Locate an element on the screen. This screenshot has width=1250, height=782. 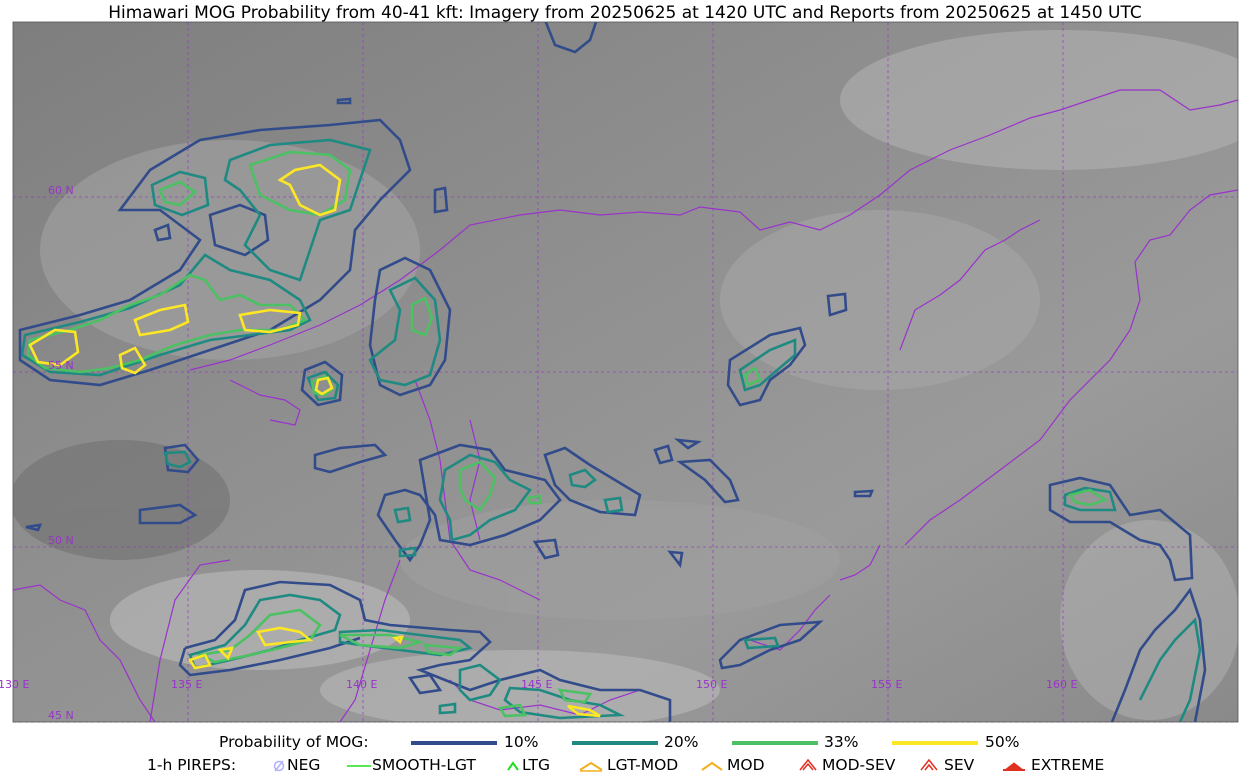
pirep-lgt-mod: LGT-MOD is located at coordinates (643, 765).